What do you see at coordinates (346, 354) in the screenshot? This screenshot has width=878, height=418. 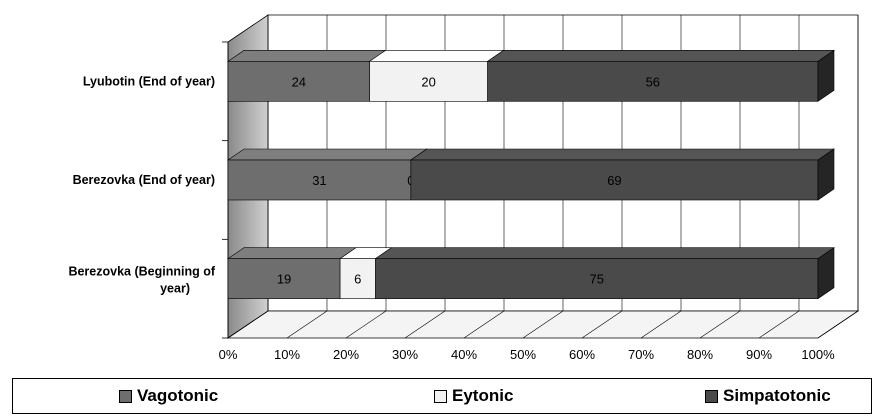 I see `x-tick-label: 20%` at bounding box center [346, 354].